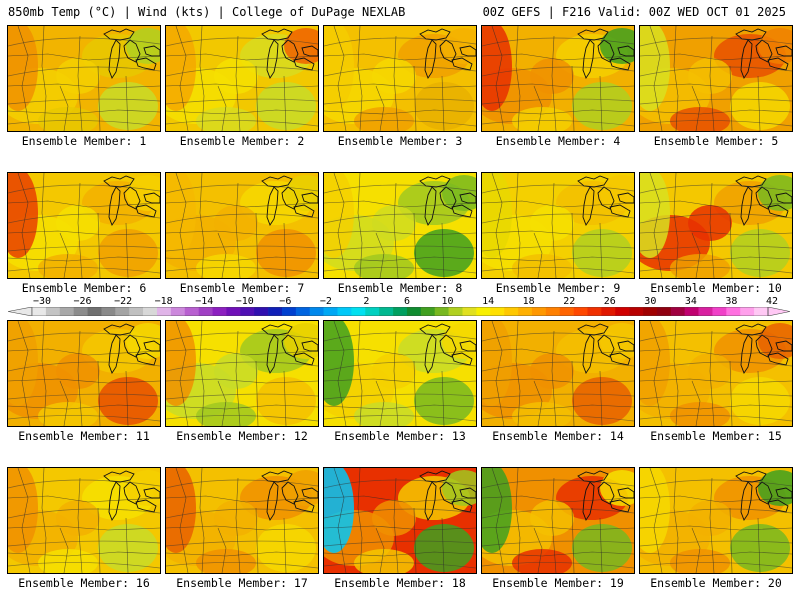 This screenshot has height=600, width=800. What do you see at coordinates (400, 436) in the screenshot?
I see `ensemble-member-label: Ensemble Member: 13` at bounding box center [400, 436].